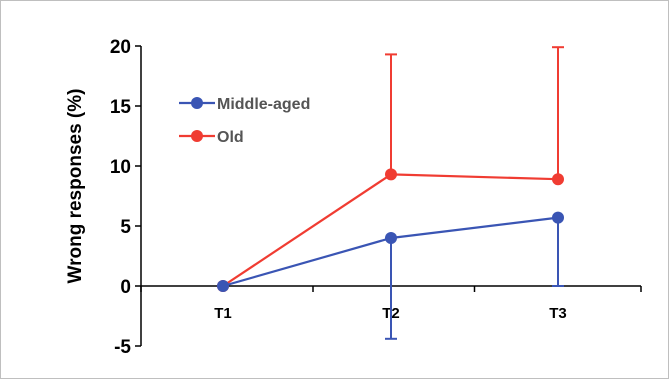 Image resolution: width=671 pixels, height=381 pixels. Describe the element at coordinates (558, 313) in the screenshot. I see `x-tick-label-t3: T3` at that location.